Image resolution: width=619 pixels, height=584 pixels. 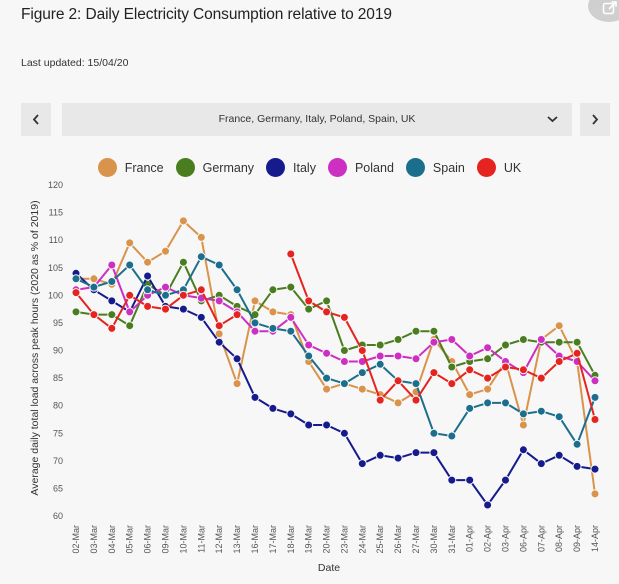 What do you see at coordinates (435, 167) in the screenshot?
I see `legend-item-spain: Spain` at bounding box center [435, 167].